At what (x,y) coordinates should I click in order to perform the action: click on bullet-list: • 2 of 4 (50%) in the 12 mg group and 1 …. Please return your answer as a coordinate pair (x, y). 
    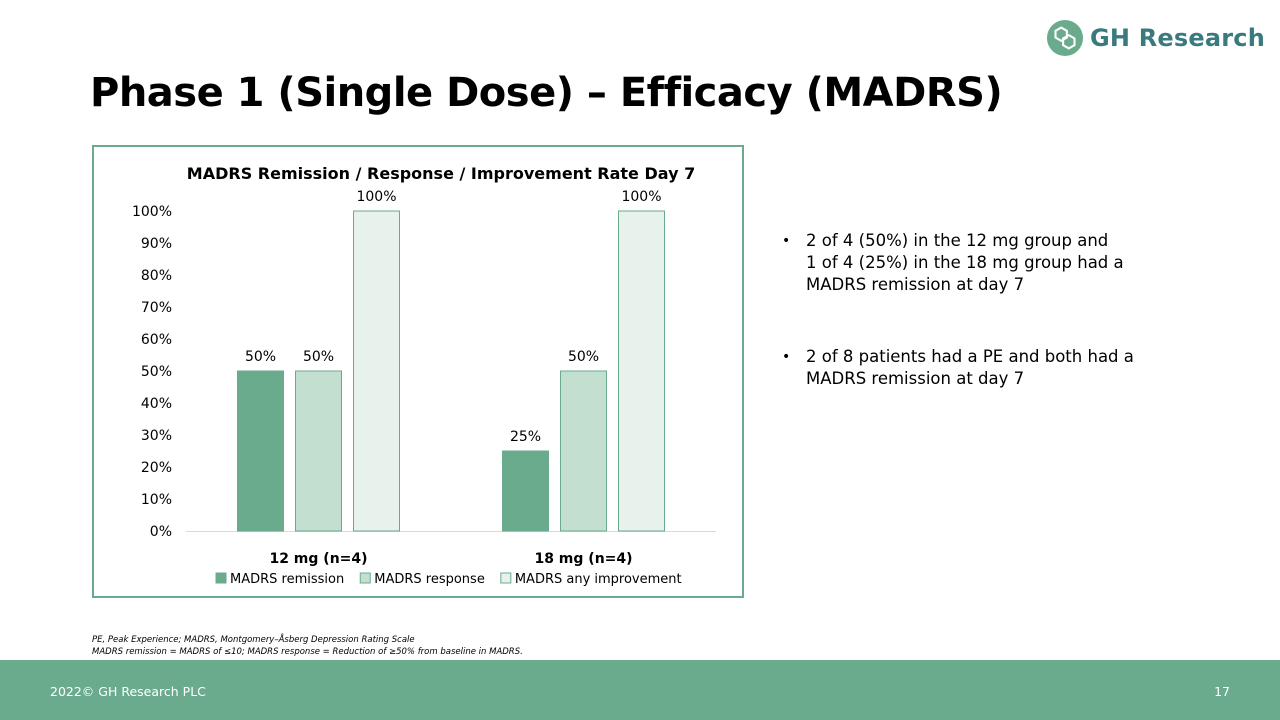
    Looking at the image, I should click on (1002, 310).